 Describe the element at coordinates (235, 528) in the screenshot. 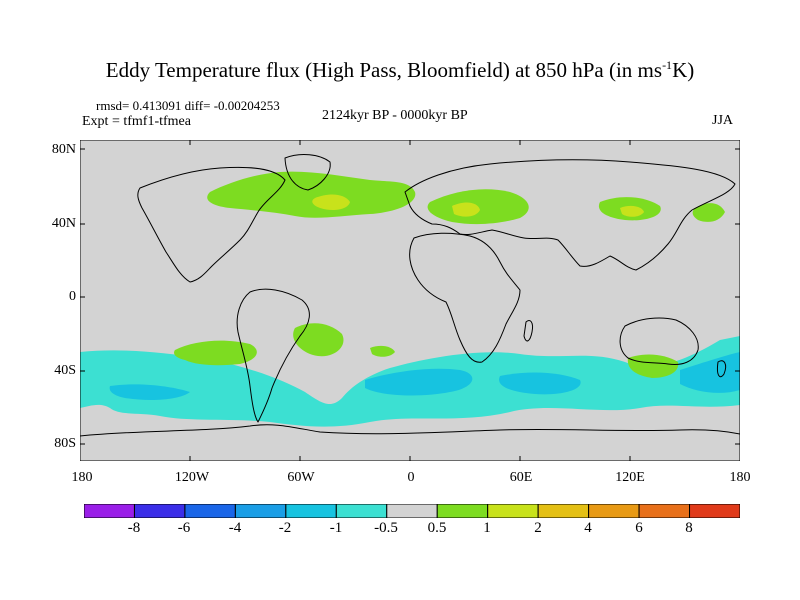

I see `colorbar-label: -4` at that location.